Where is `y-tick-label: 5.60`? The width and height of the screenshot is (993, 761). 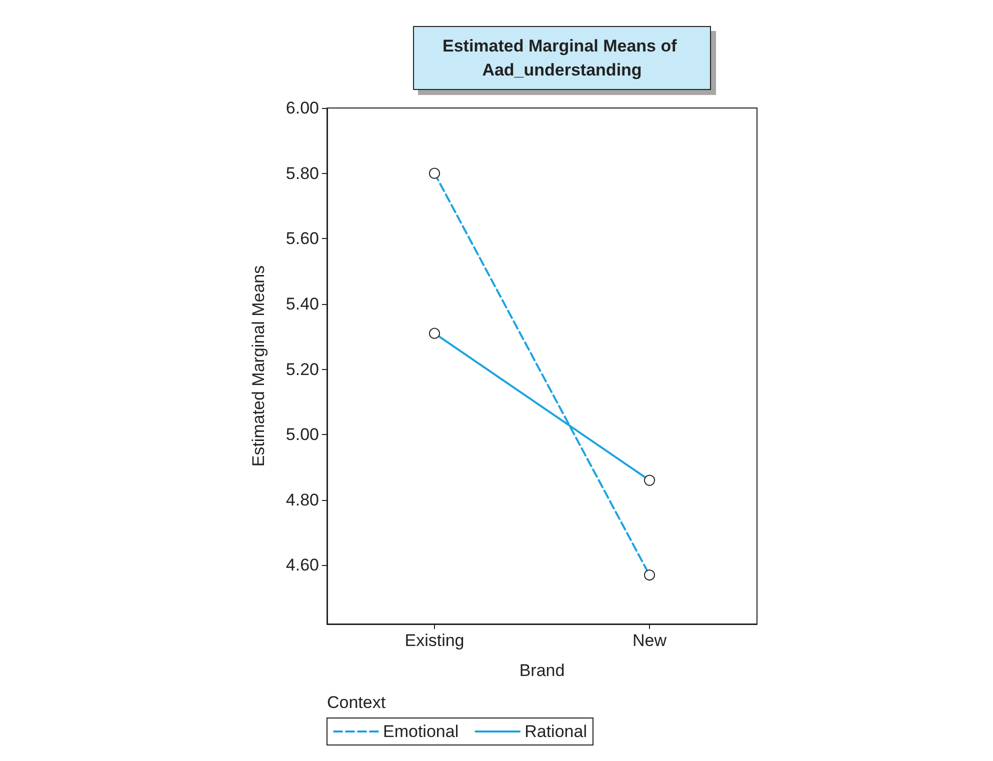
y-tick-label: 5.60 is located at coordinates (302, 238).